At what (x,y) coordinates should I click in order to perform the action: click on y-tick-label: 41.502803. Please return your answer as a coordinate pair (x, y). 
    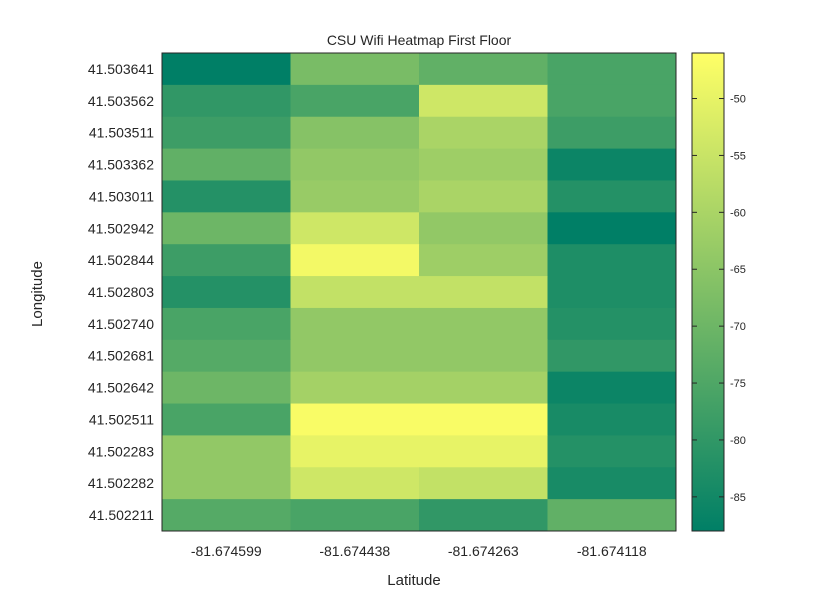
    Looking at the image, I should click on (121, 292).